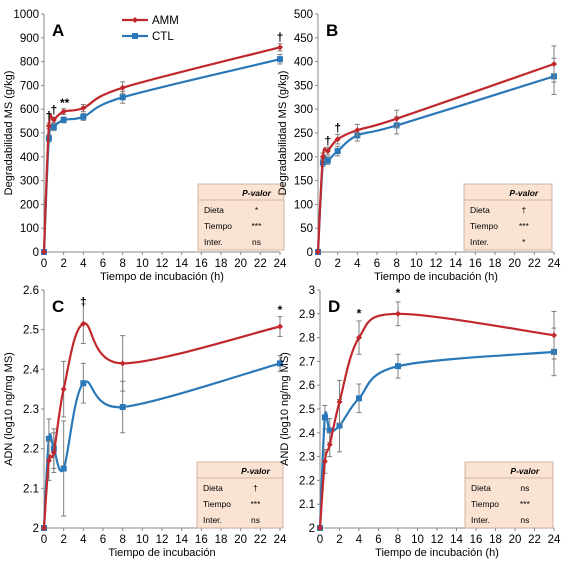 The width and height of the screenshot is (572, 563). I want to click on y-tick-label: 300, so click(29, 182).